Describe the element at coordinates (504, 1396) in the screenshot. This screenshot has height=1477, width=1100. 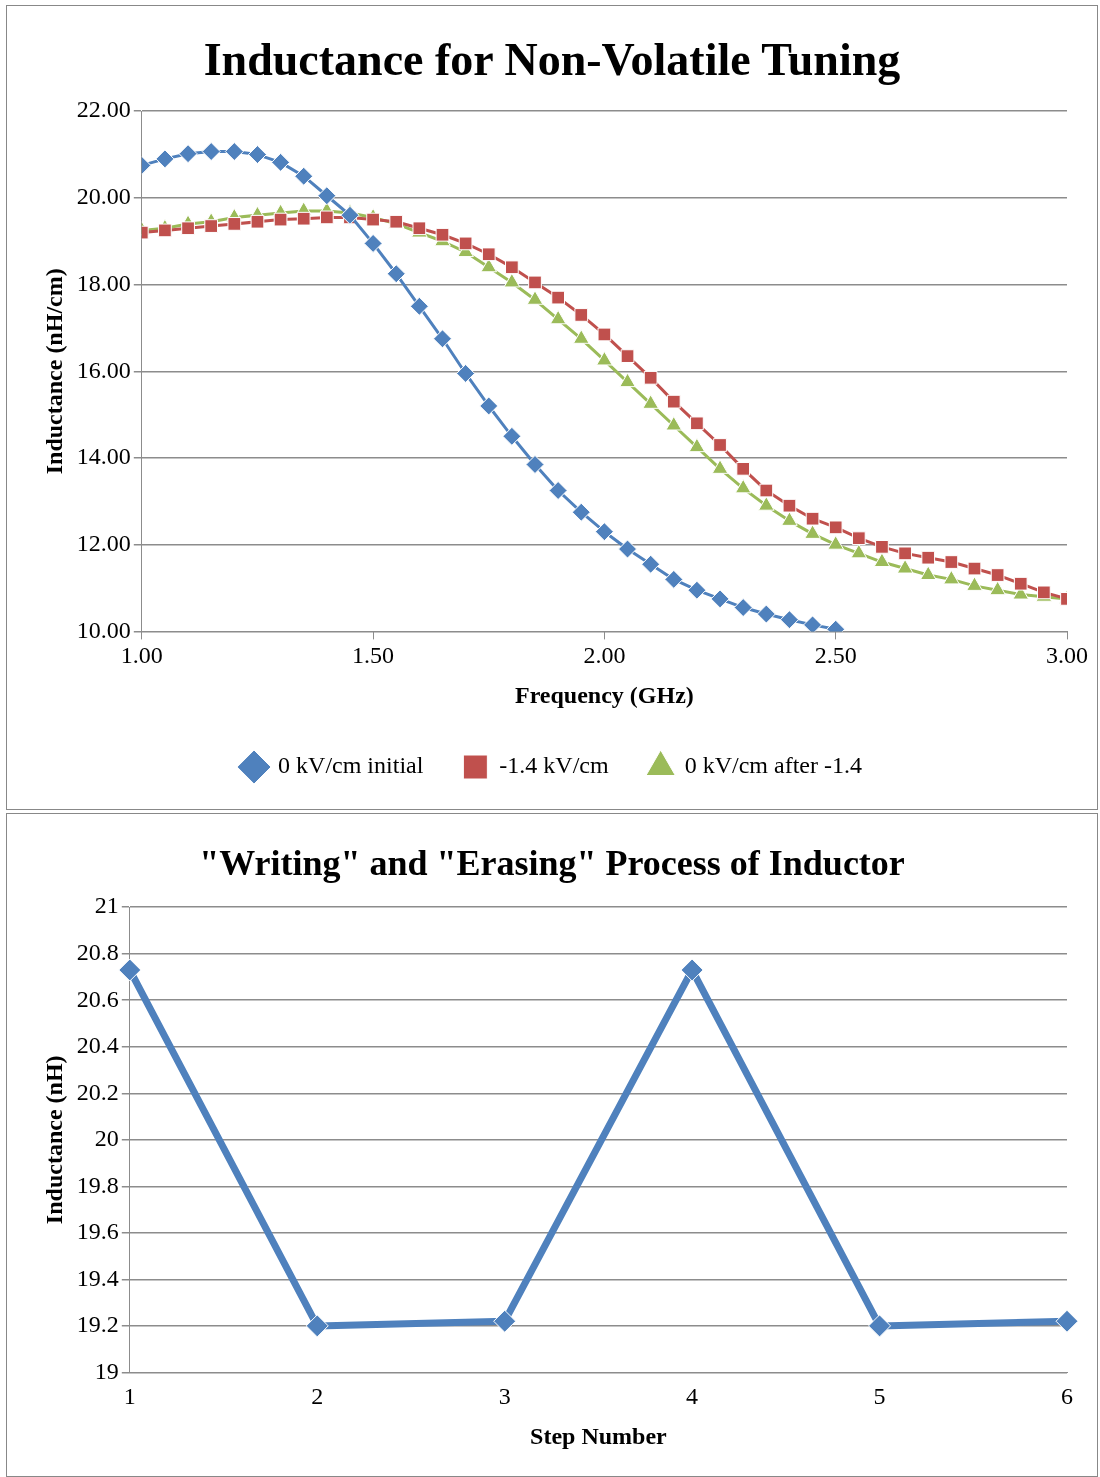
I see `x-tick-label: 3` at that location.